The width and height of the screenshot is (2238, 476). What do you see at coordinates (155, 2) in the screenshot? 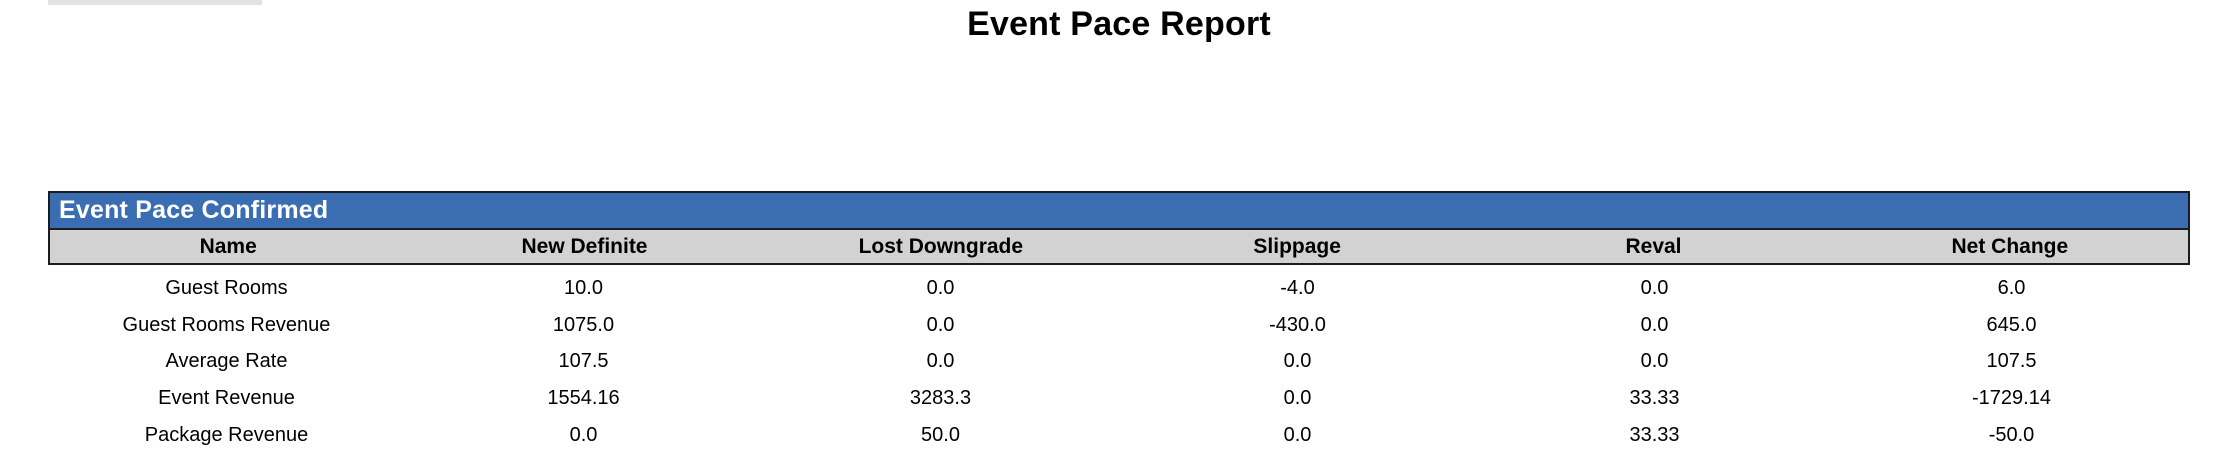
I see `partial-element-remnant` at bounding box center [155, 2].